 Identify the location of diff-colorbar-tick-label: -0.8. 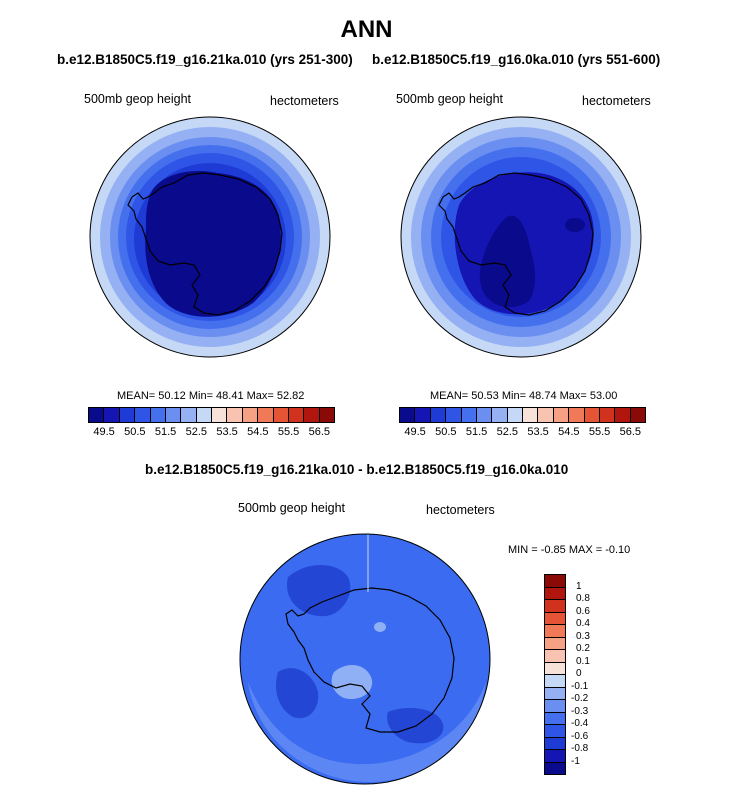
(580, 748).